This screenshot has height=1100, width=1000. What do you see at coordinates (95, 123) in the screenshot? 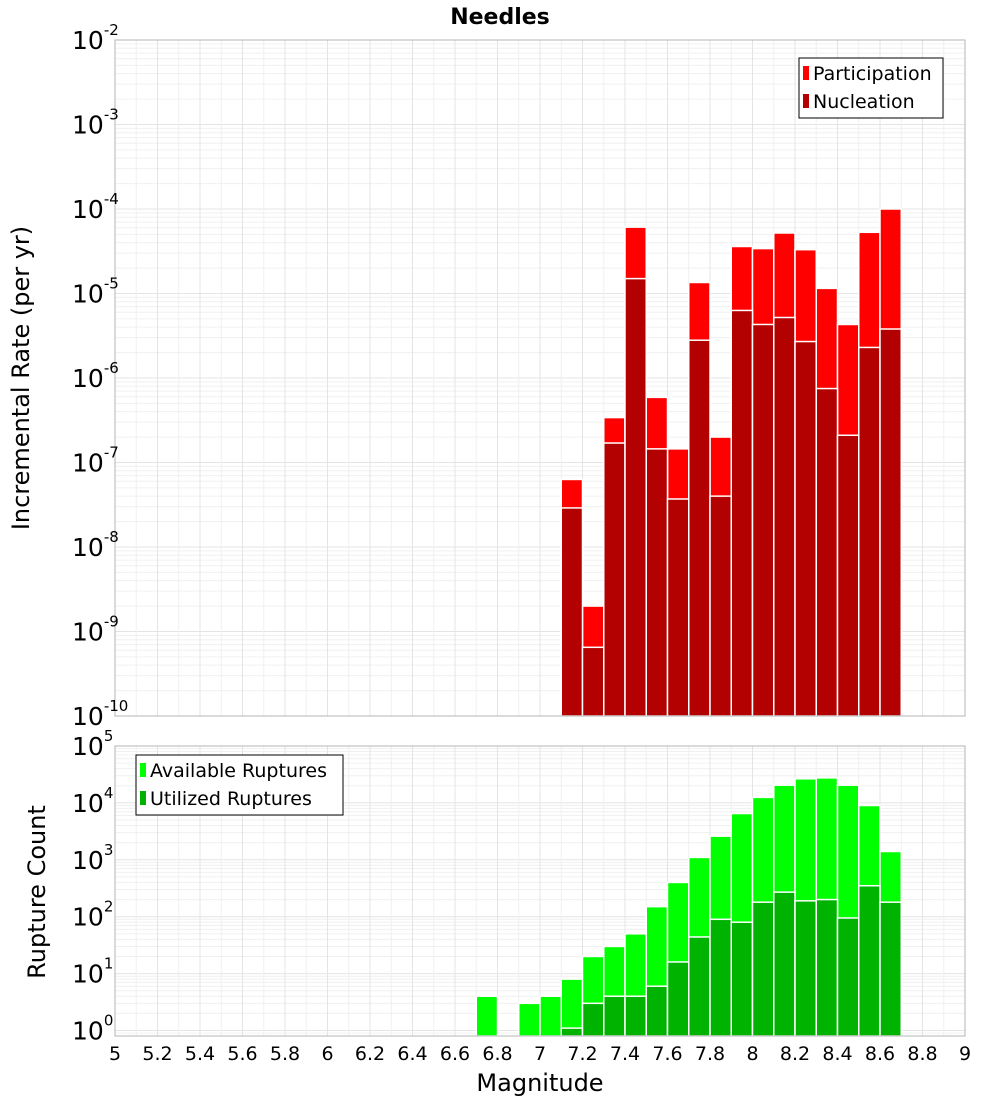
I see `rate-y-tick-label: 10⁻³` at bounding box center [95, 123].